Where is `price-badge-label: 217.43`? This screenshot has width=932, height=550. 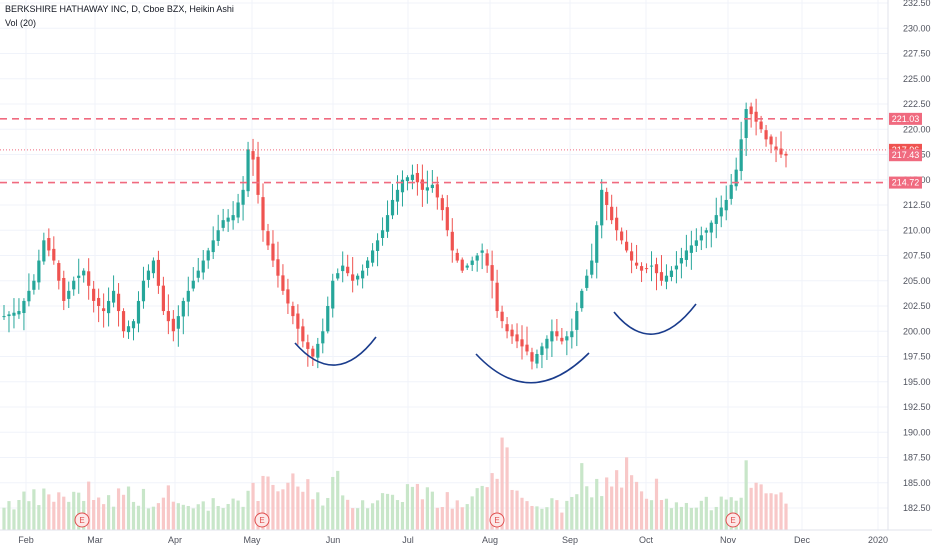 price-badge-label: 217.43 is located at coordinates (906, 155).